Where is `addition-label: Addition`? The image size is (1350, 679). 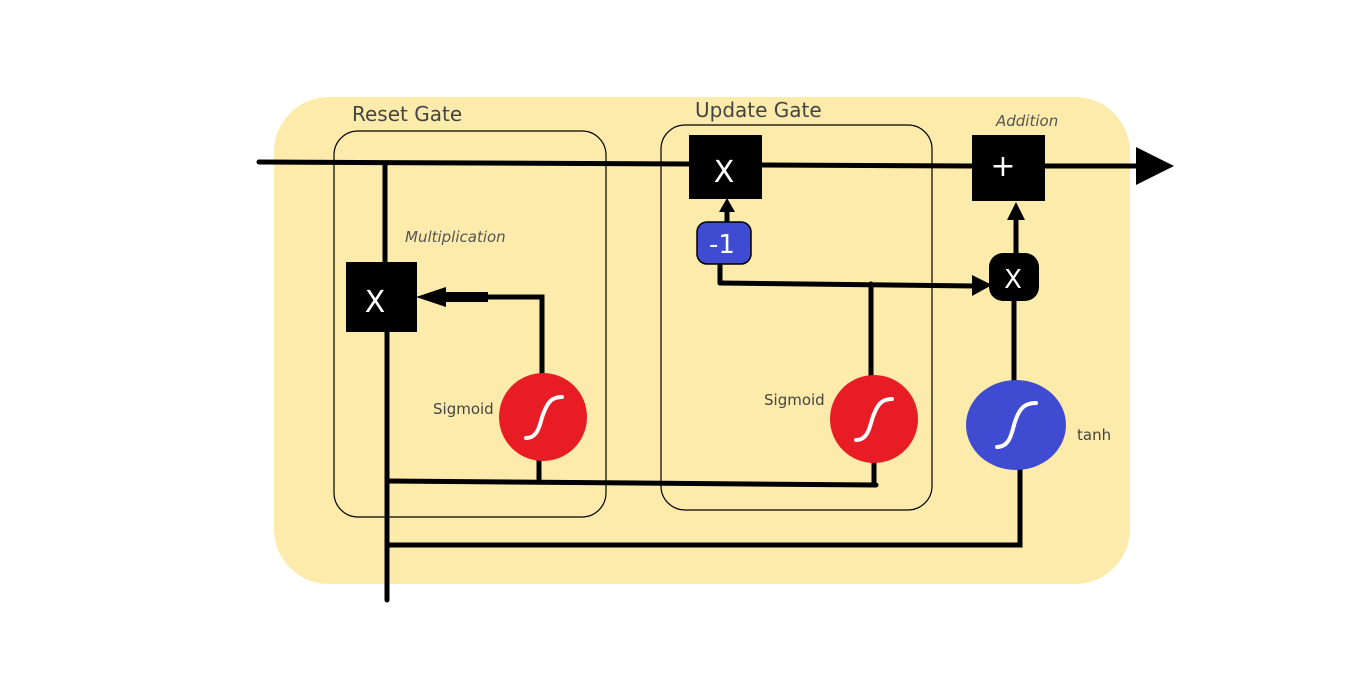 addition-label: Addition is located at coordinates (1026, 121).